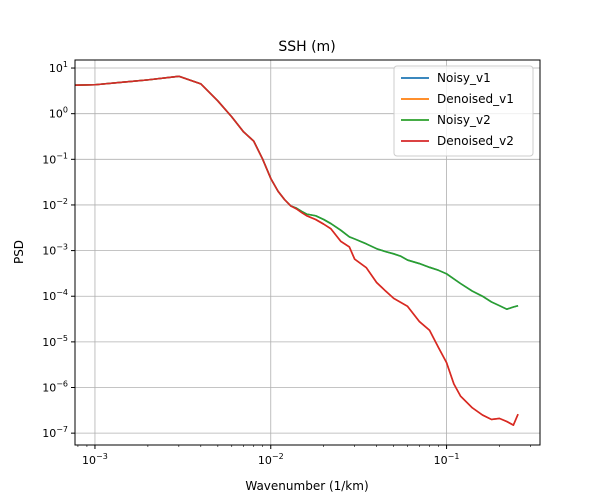  I want to click on legend-label: Denoised_v1, so click(475, 99).